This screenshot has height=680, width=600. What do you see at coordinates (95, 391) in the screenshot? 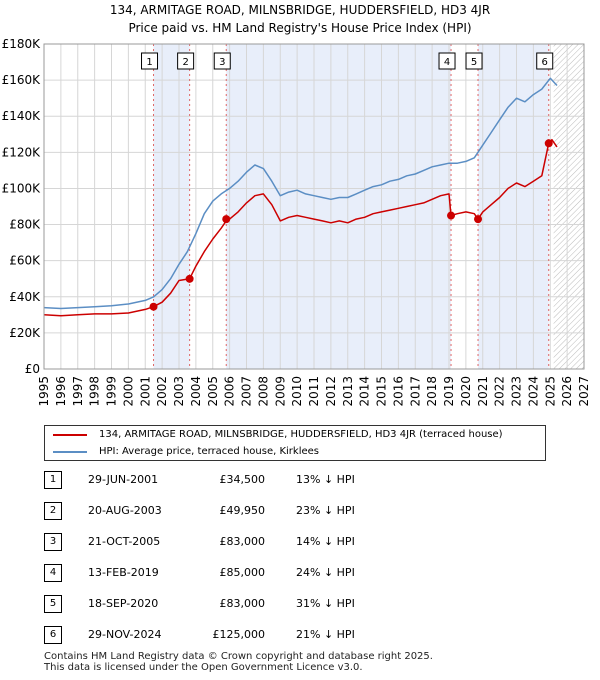
I see `x-tick-label: 1998` at bounding box center [95, 391].